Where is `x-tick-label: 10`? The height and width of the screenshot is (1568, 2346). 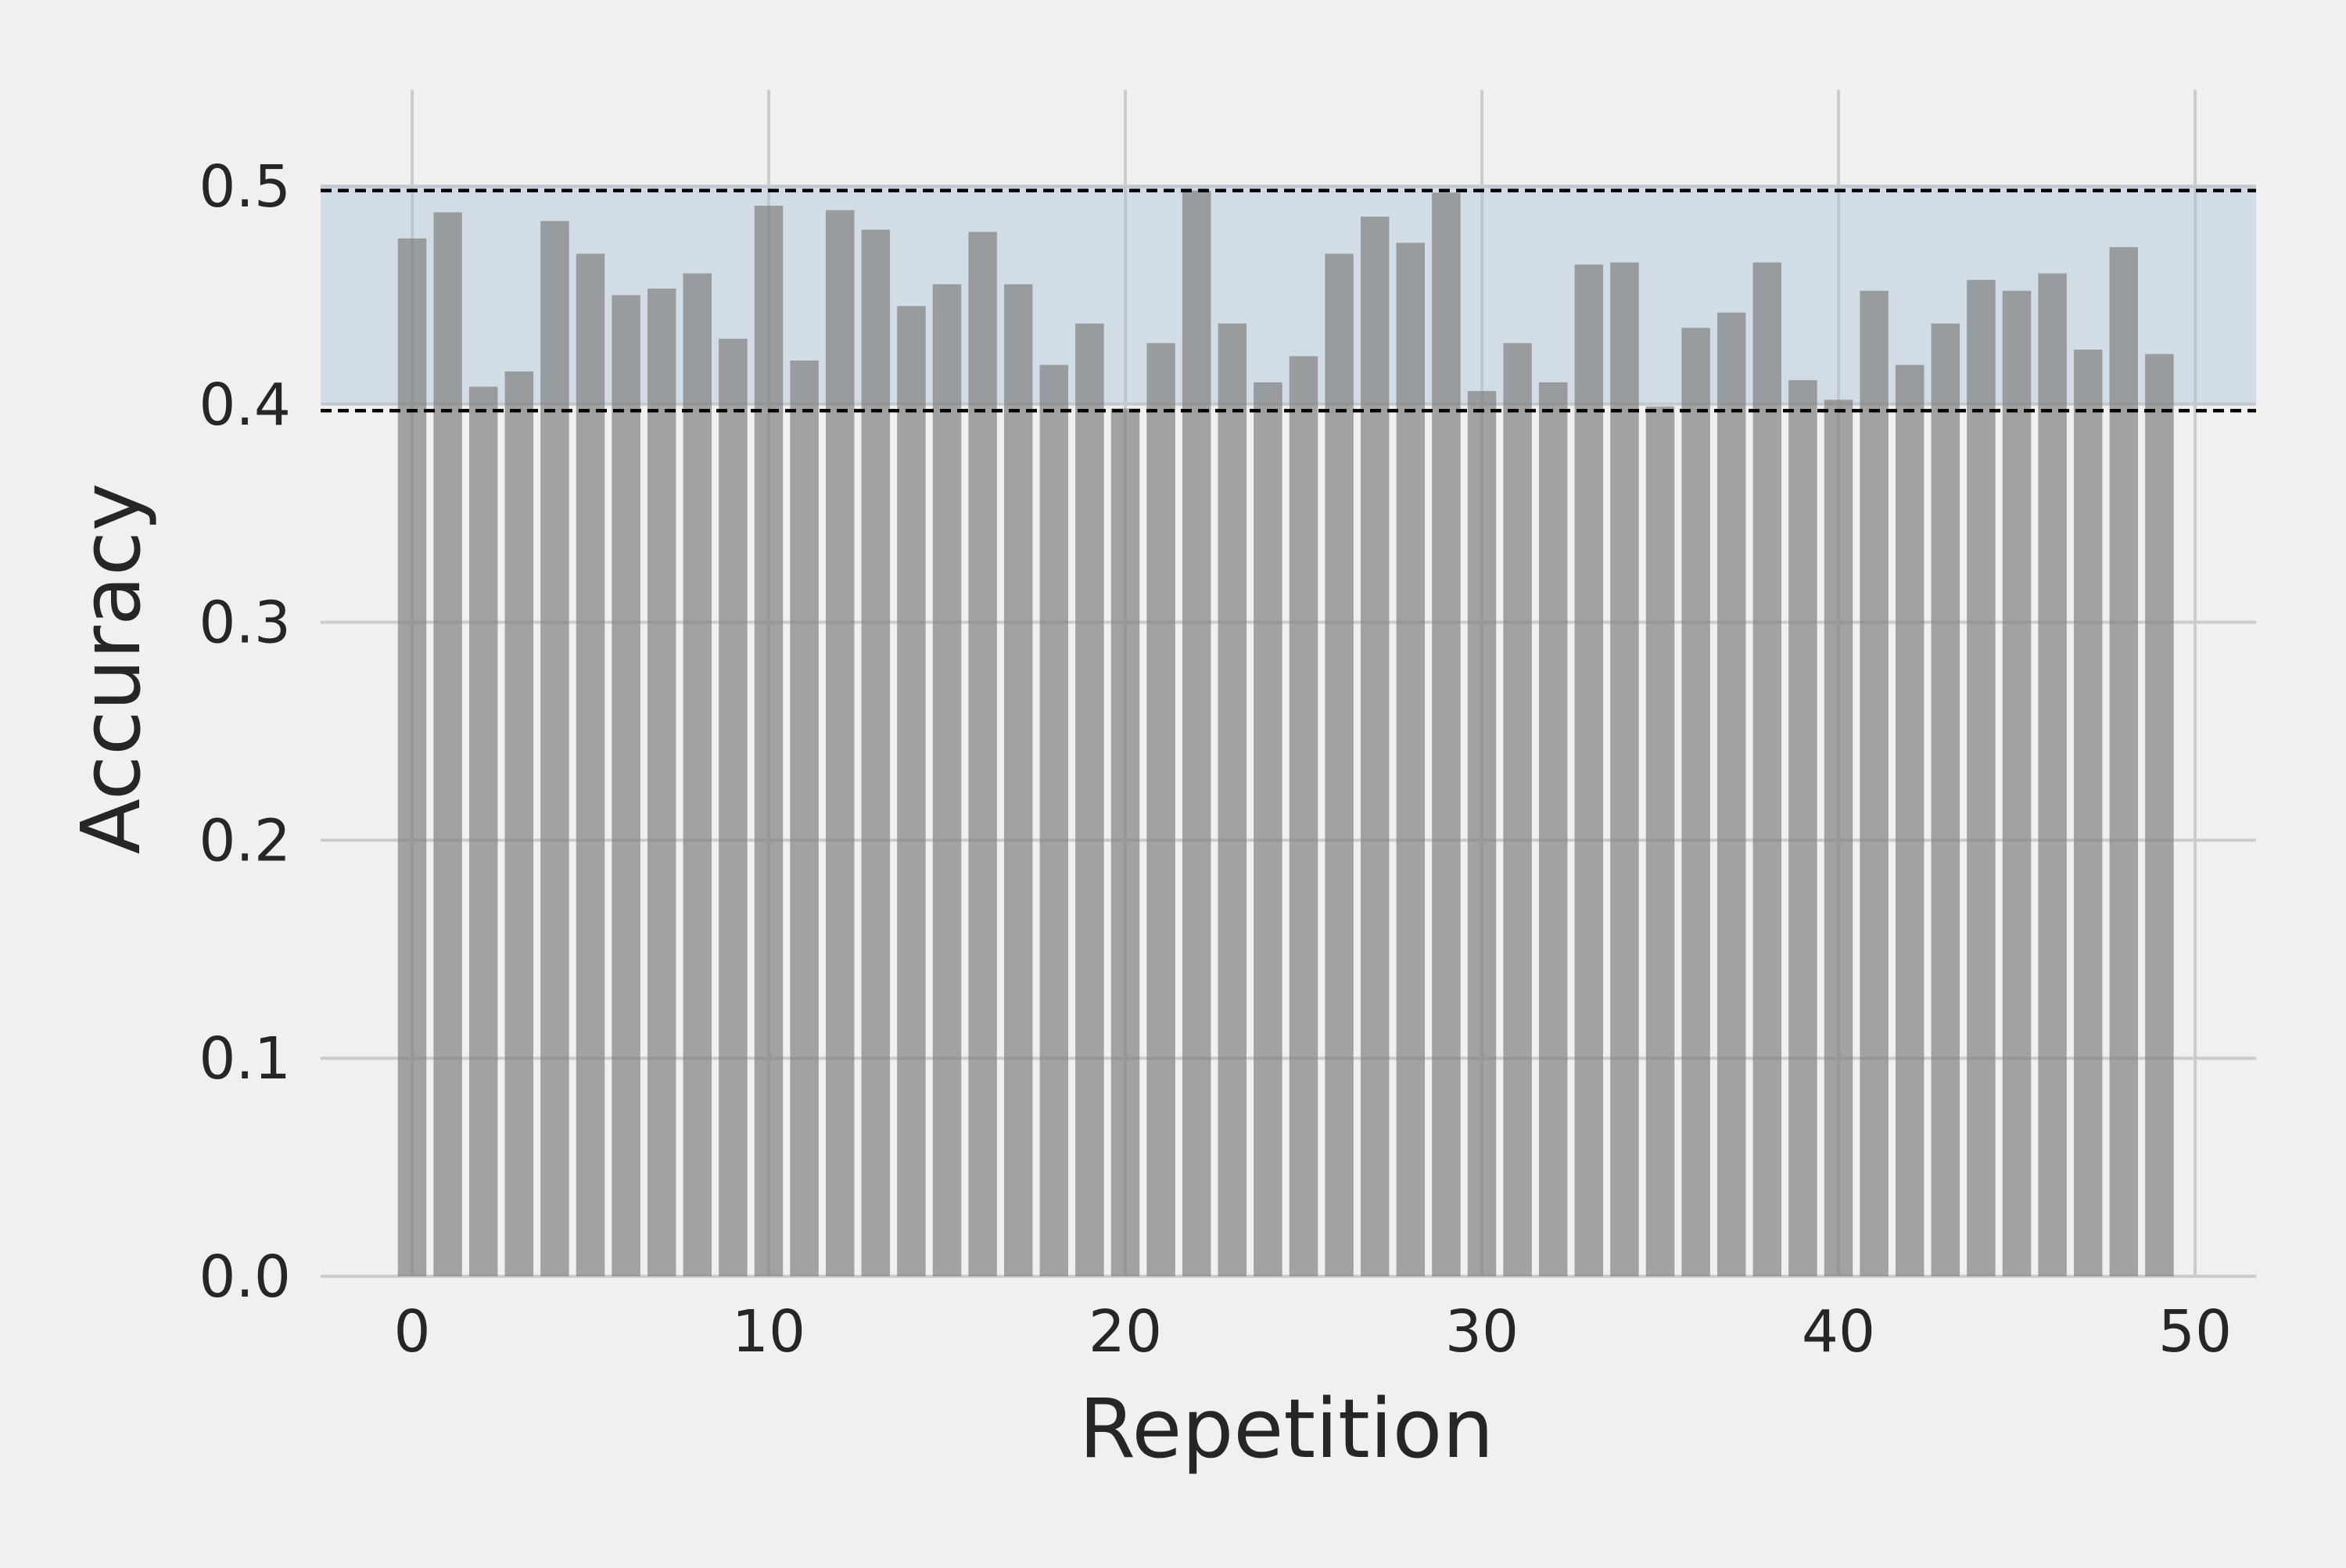
x-tick-label: 10 is located at coordinates (769, 1331).